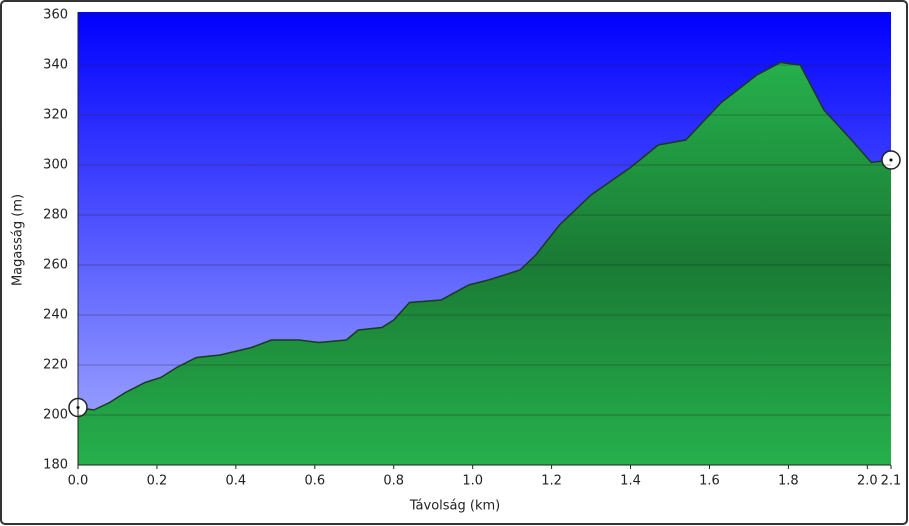 The height and width of the screenshot is (526, 909). Describe the element at coordinates (55, 465) in the screenshot. I see `y-tick-label: 180` at that location.